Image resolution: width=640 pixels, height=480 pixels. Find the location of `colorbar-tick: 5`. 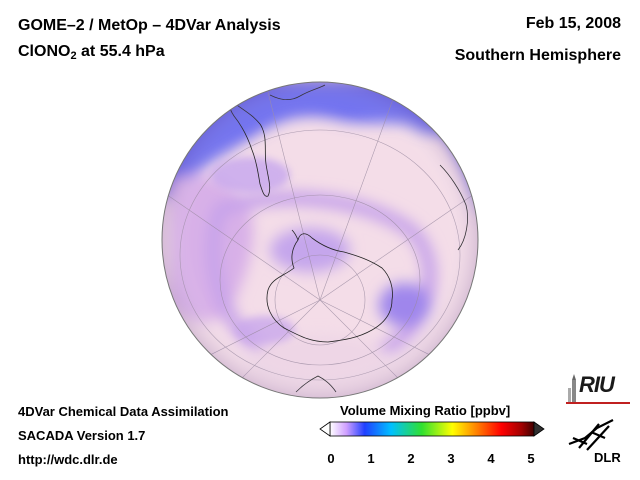

colorbar-tick: 5 is located at coordinates (531, 458).